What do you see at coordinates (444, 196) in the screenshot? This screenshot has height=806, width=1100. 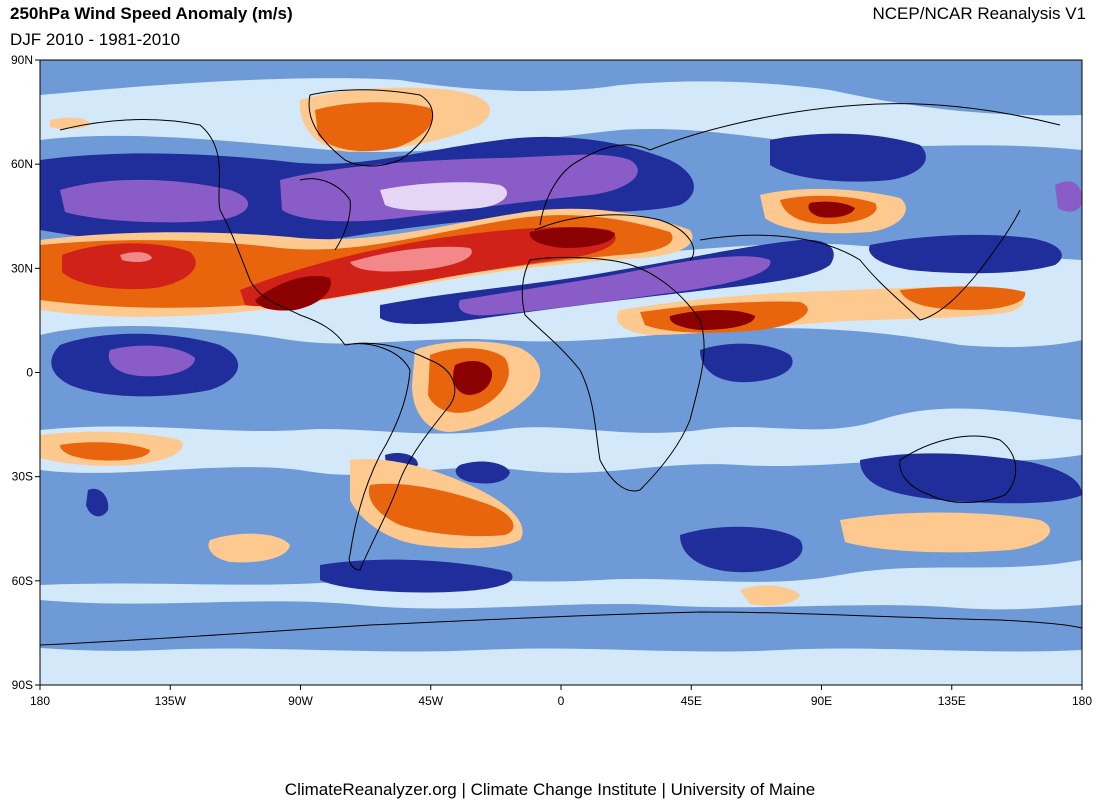 I see `extreme-negative-zone` at bounding box center [444, 196].